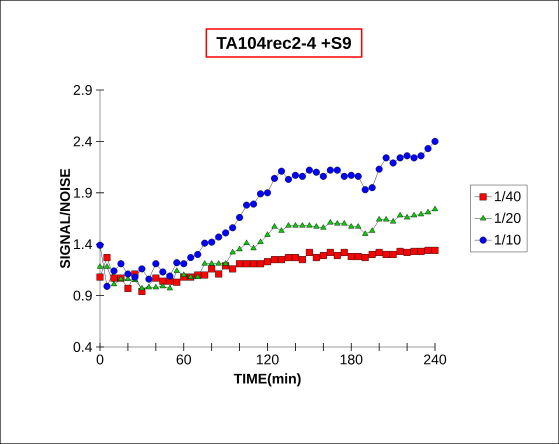 The width and height of the screenshot is (559, 444). I want to click on x-axis-title: TIME(min), so click(267, 379).